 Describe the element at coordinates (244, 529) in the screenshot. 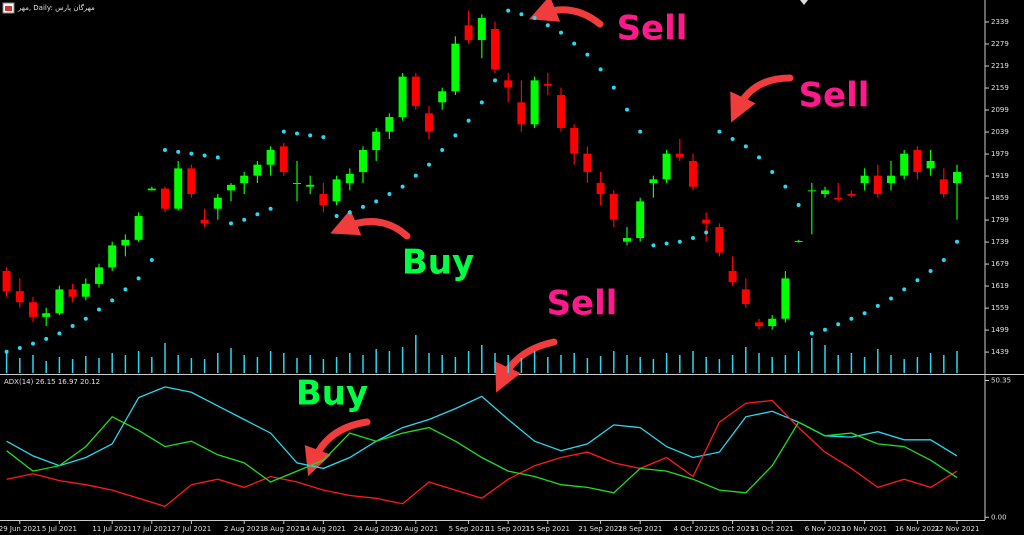

I see `x-tick-label: 2 Aug 2021` at that location.